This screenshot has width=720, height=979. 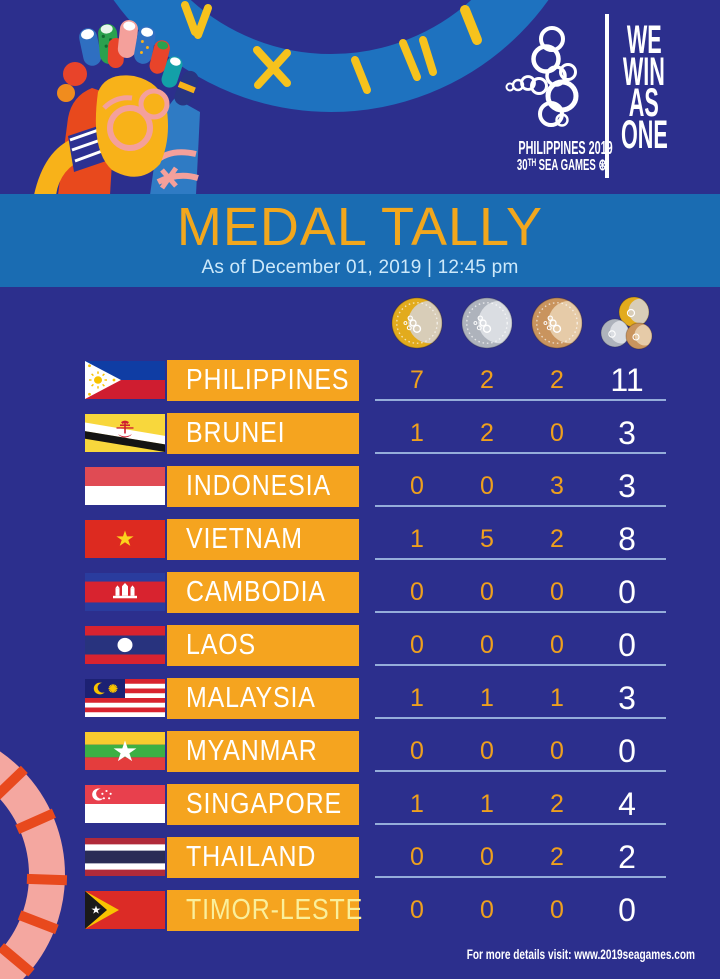 What do you see at coordinates (125, 380) in the screenshot?
I see `flag-philippines-icon` at bounding box center [125, 380].